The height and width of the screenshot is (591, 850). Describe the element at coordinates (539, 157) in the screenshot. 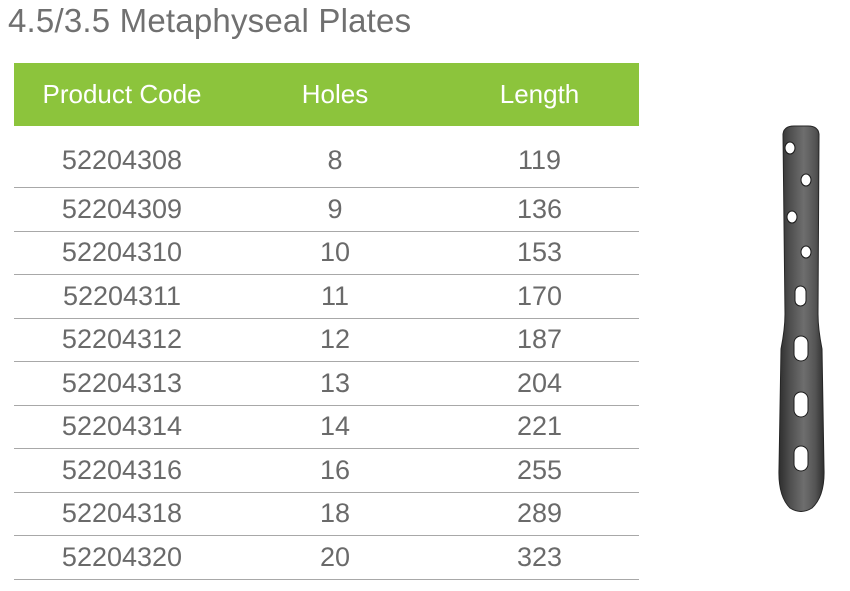

I see `length-cell: 119` at that location.